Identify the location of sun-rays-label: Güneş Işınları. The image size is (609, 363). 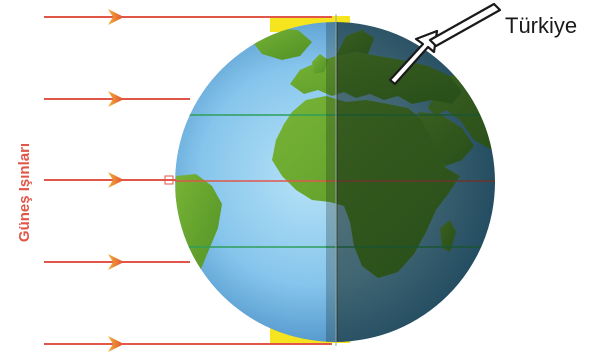
(25, 192).